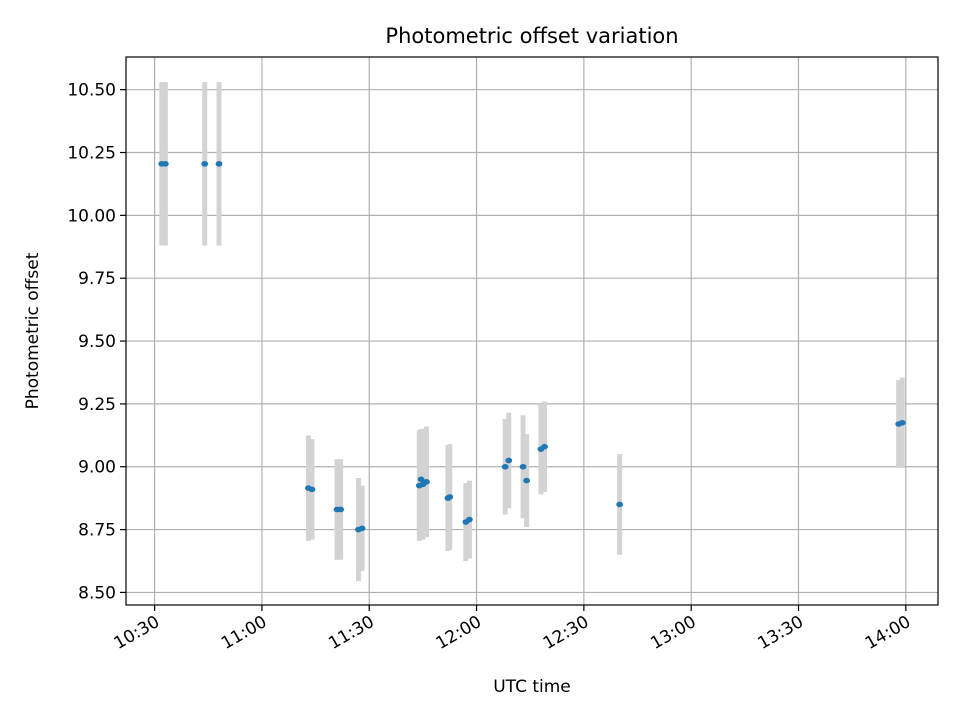 The image size is (960, 720). I want to click on y-axis-label: Photometric offset, so click(33, 330).